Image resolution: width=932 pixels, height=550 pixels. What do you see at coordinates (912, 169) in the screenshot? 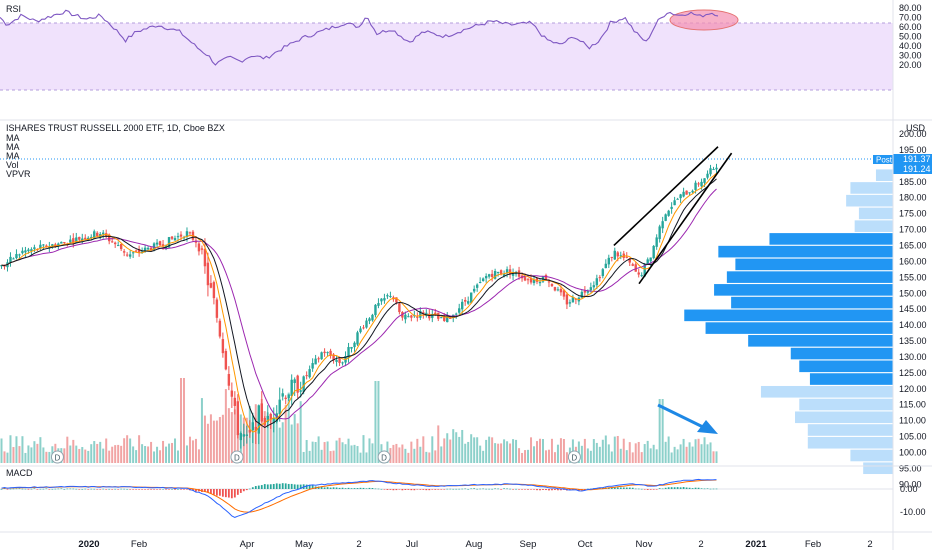
I see `last-price-label: 191.24` at bounding box center [912, 169].